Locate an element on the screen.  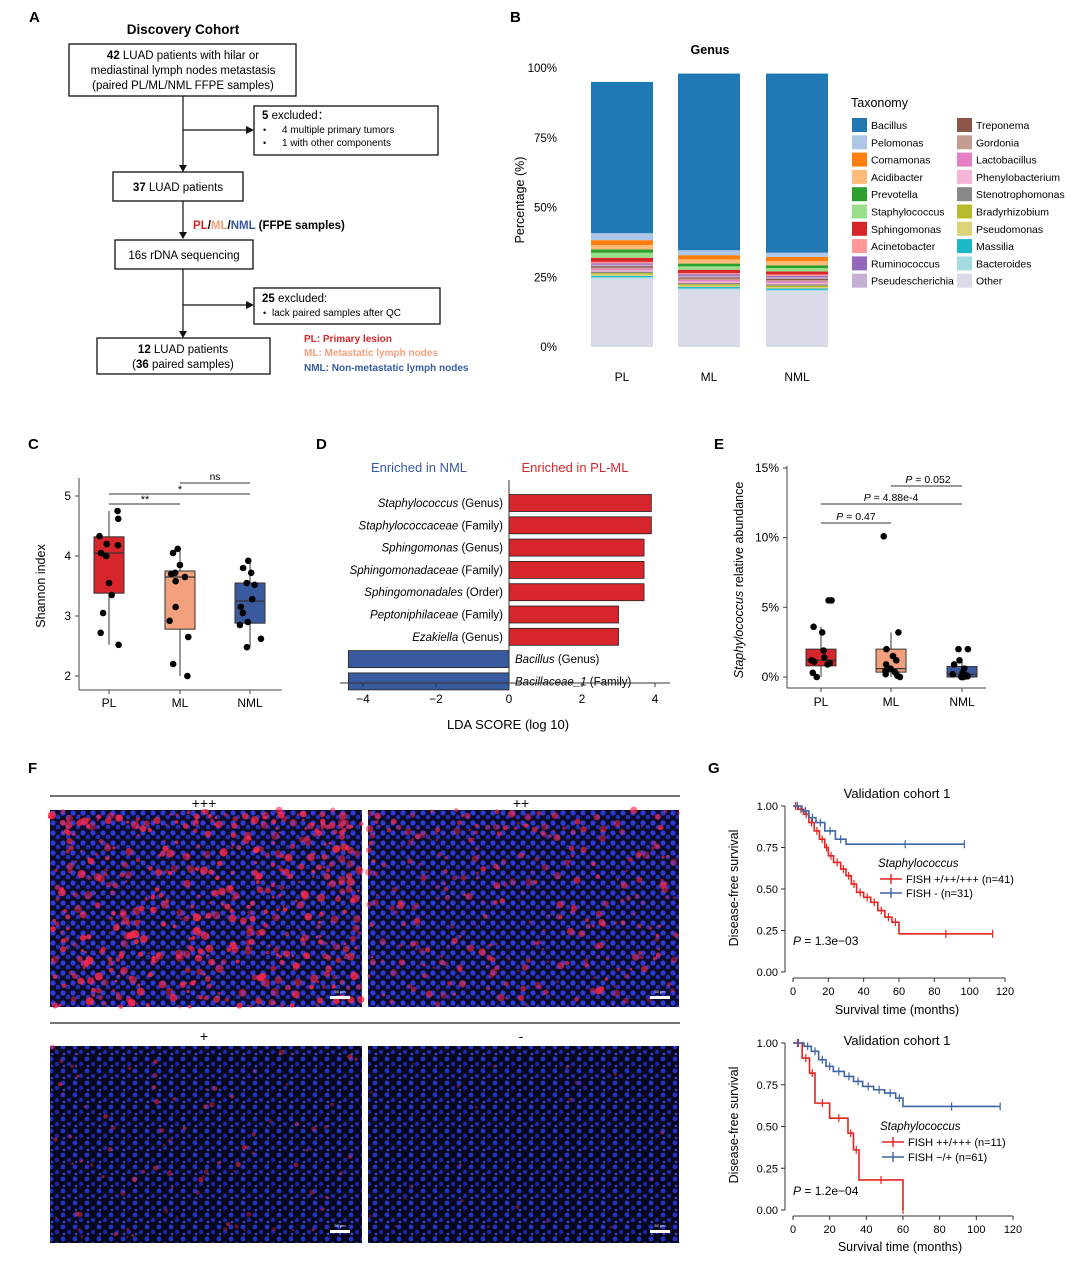
flowchart-legend-nml: NML: Non-metastatic lymph nodes is located at coordinates (386, 368).